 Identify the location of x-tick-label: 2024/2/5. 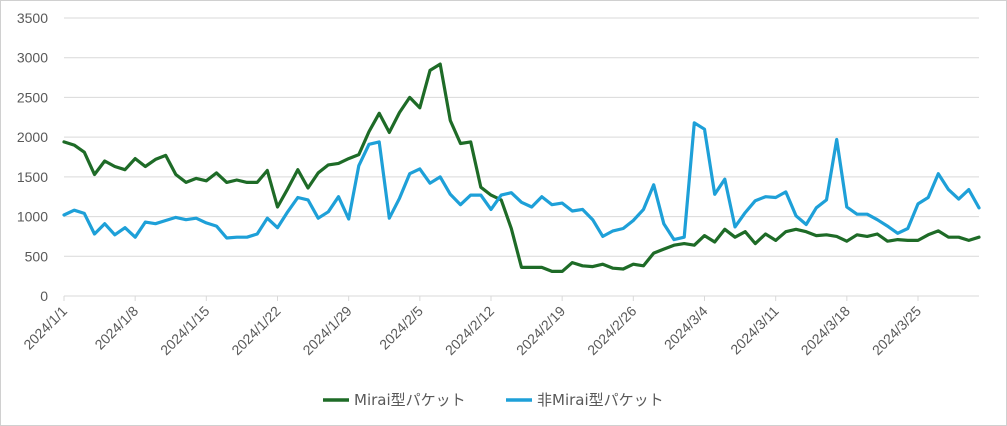
(401, 328).